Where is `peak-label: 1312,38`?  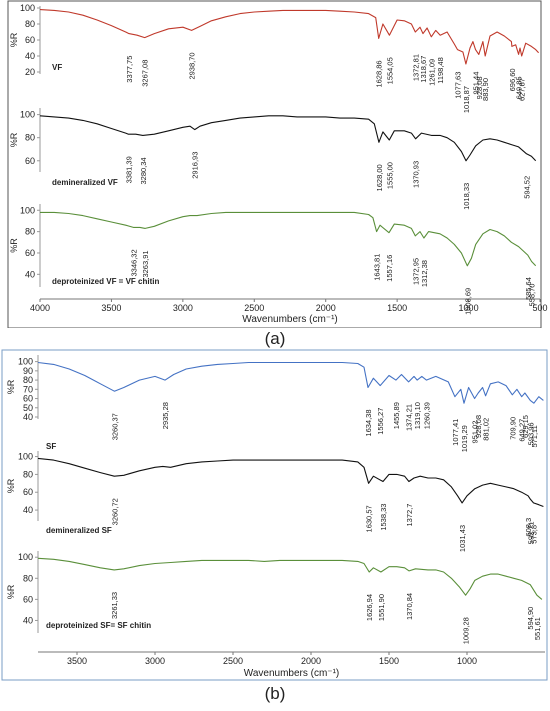
peak-label: 1312,38 is located at coordinates (424, 273).